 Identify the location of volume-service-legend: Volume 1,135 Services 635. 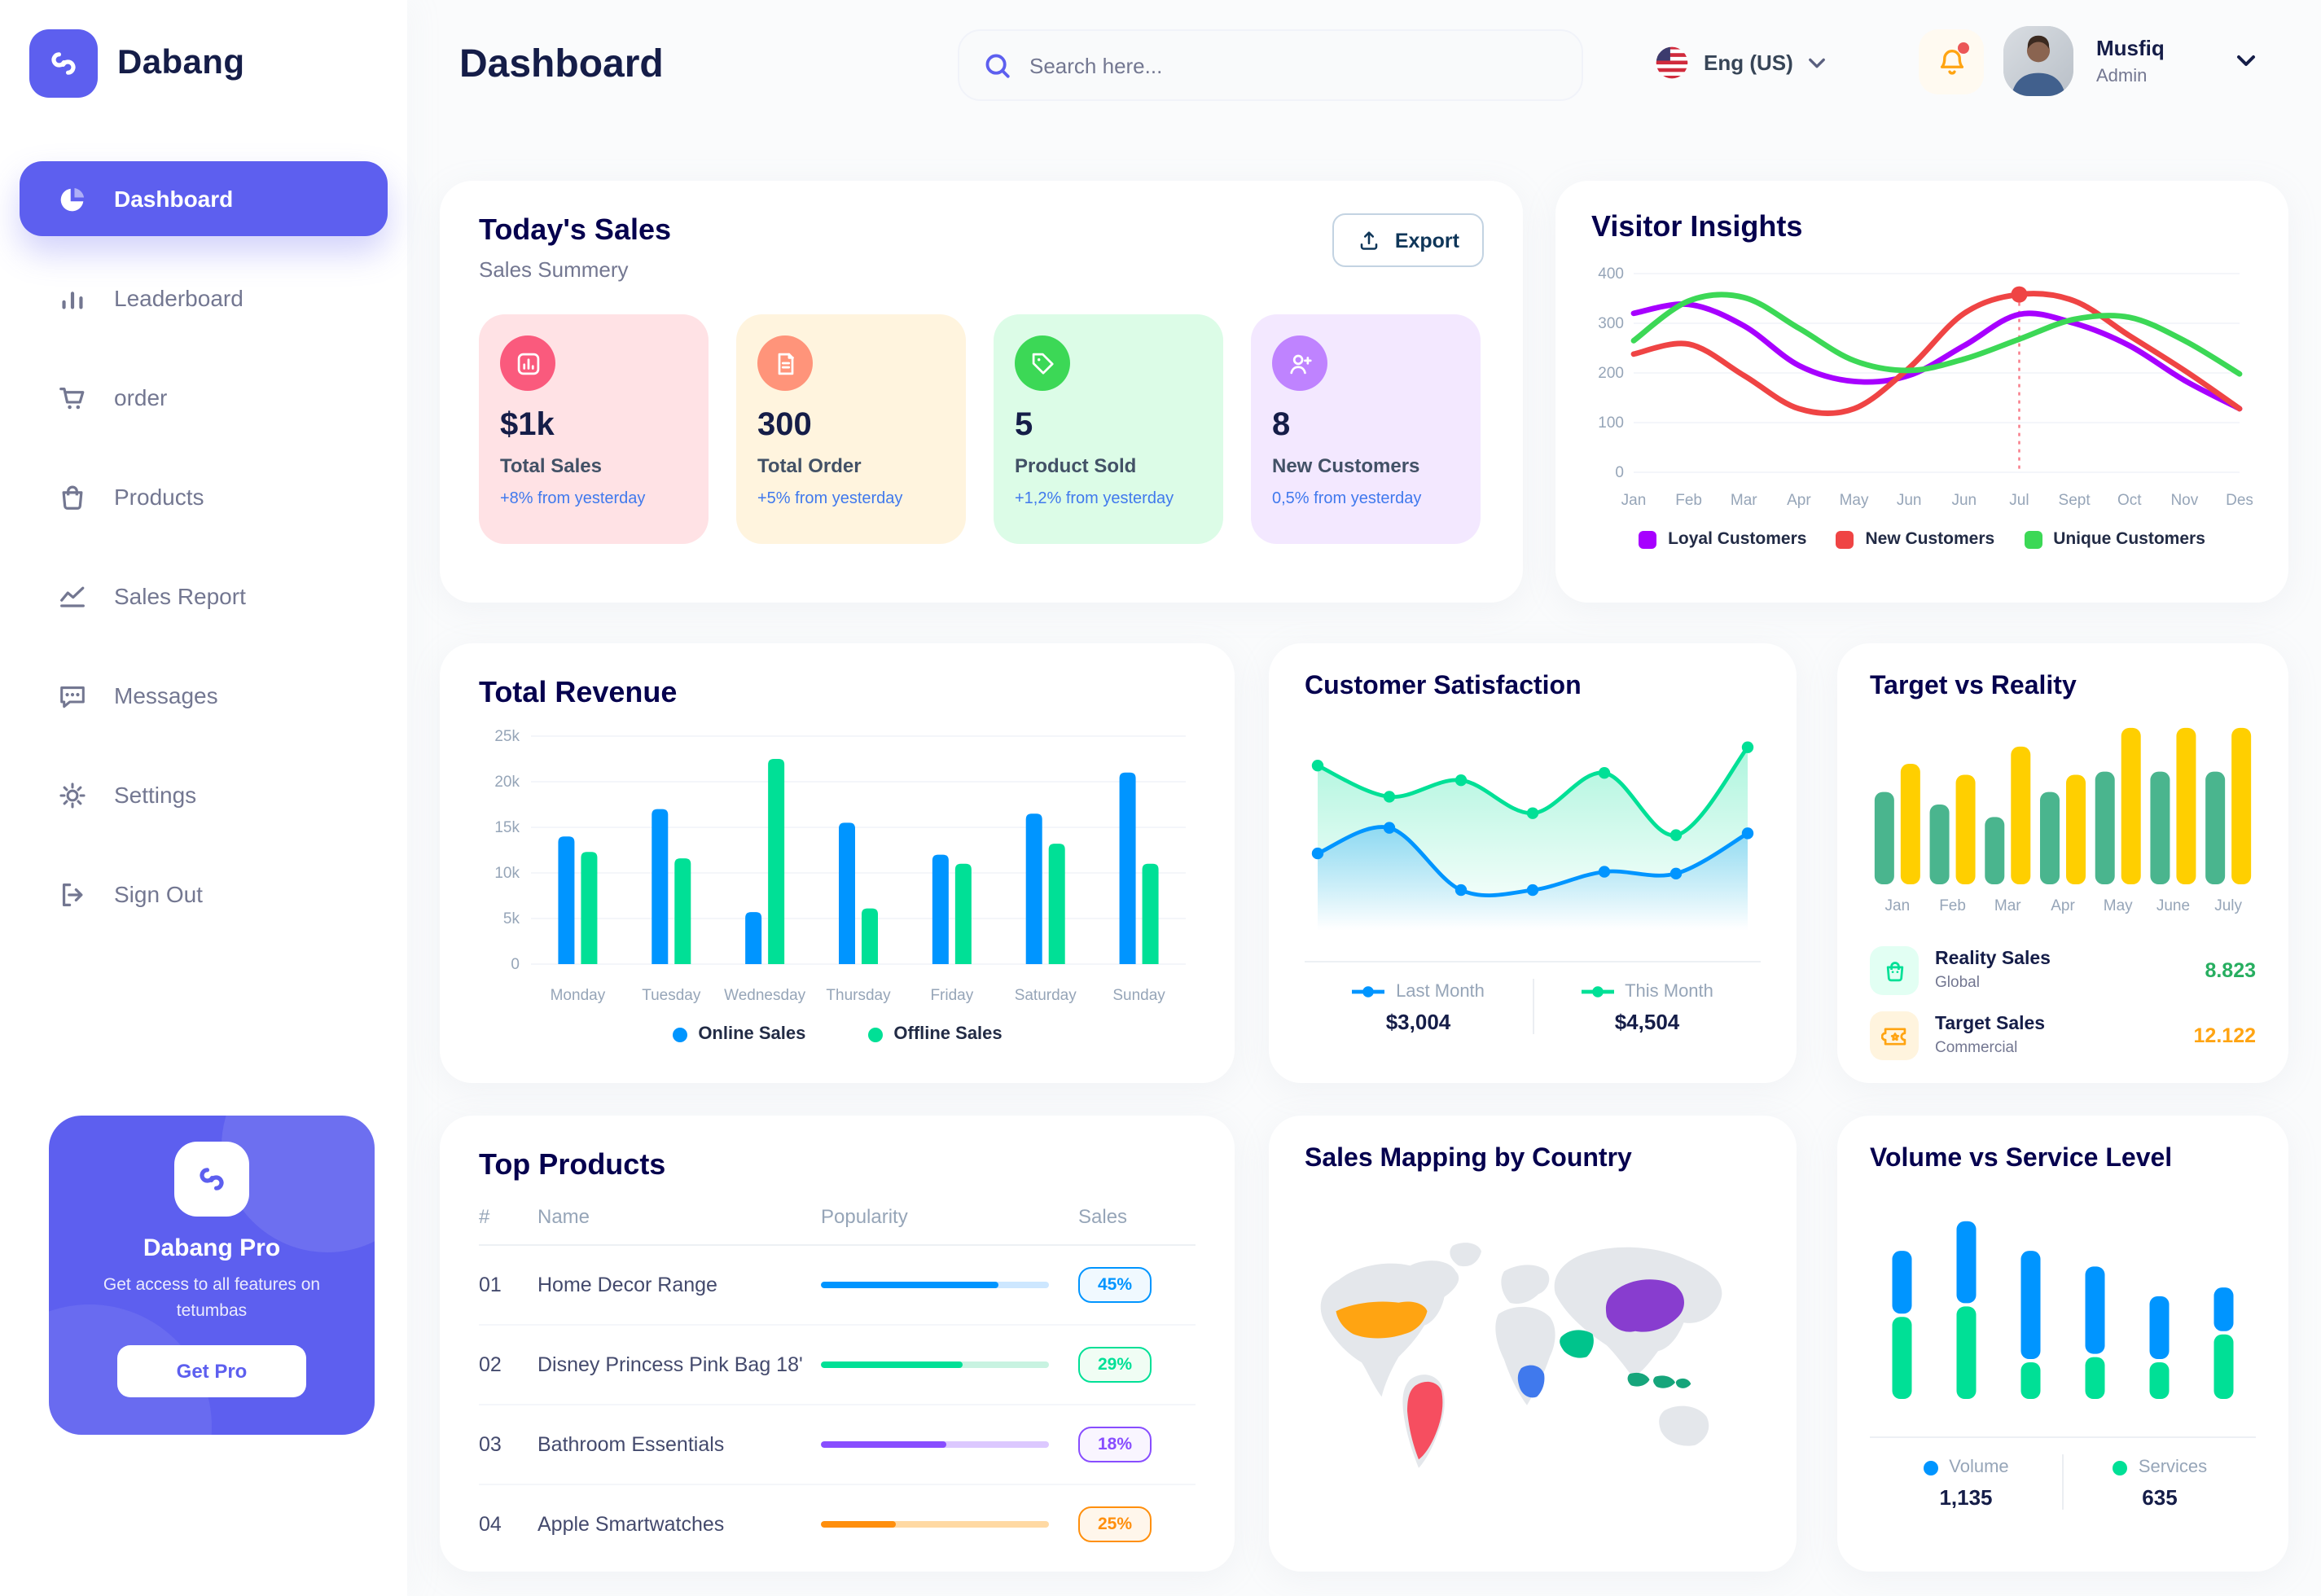
(2063, 1482).